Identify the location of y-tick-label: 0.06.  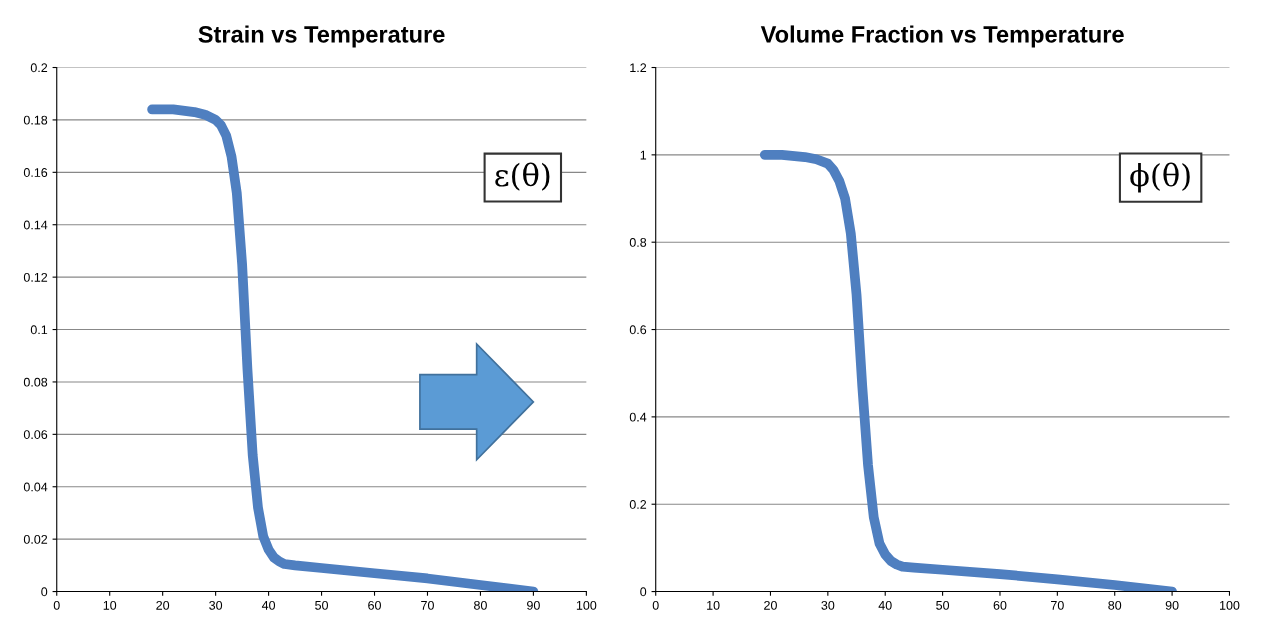
(35, 434).